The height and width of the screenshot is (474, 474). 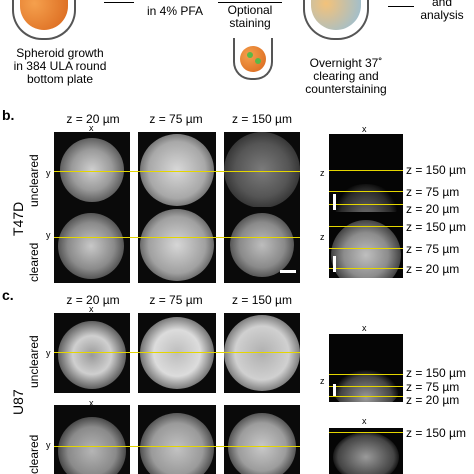 I want to click on panel-c-col-1-label: z = 20 µm, so click(x=93, y=300).